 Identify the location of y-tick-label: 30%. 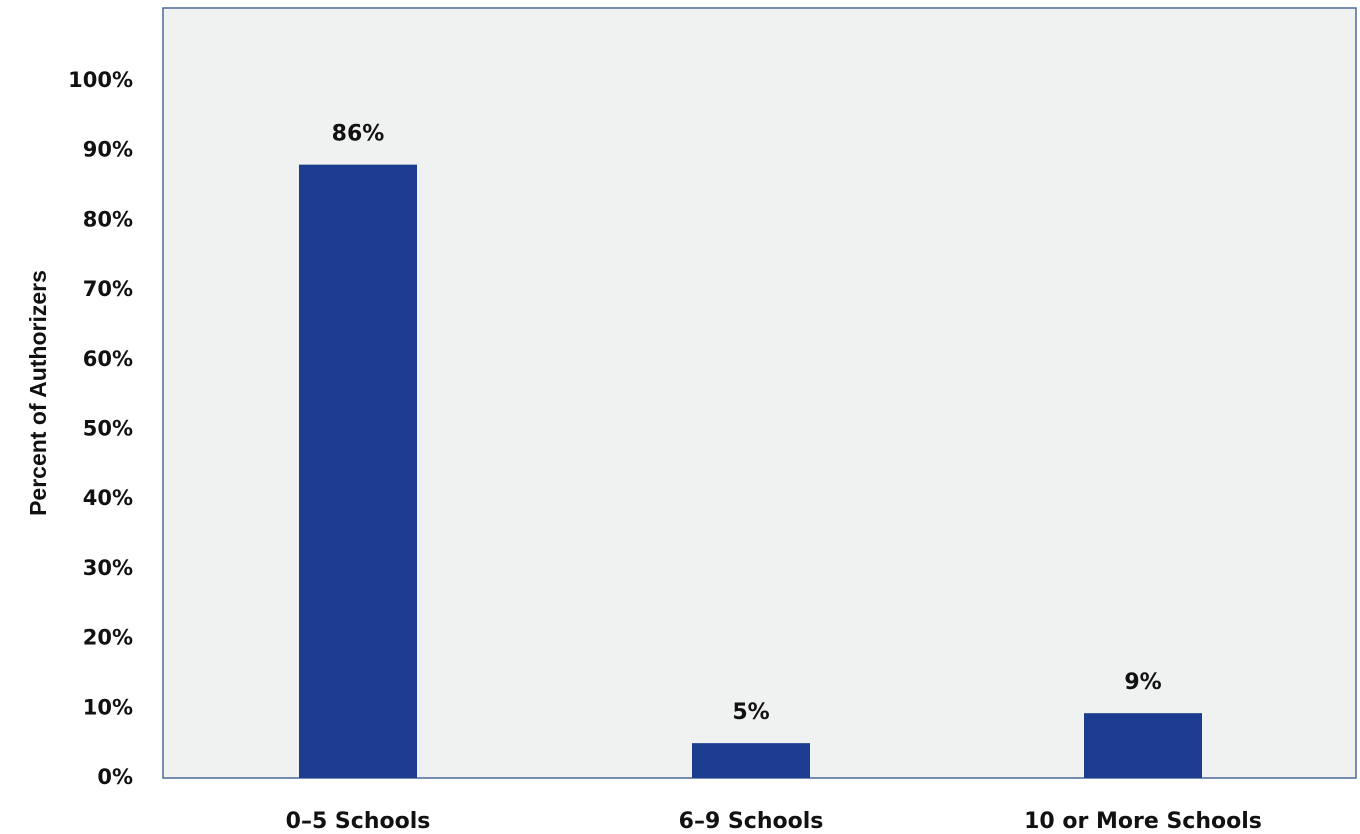
(108, 568).